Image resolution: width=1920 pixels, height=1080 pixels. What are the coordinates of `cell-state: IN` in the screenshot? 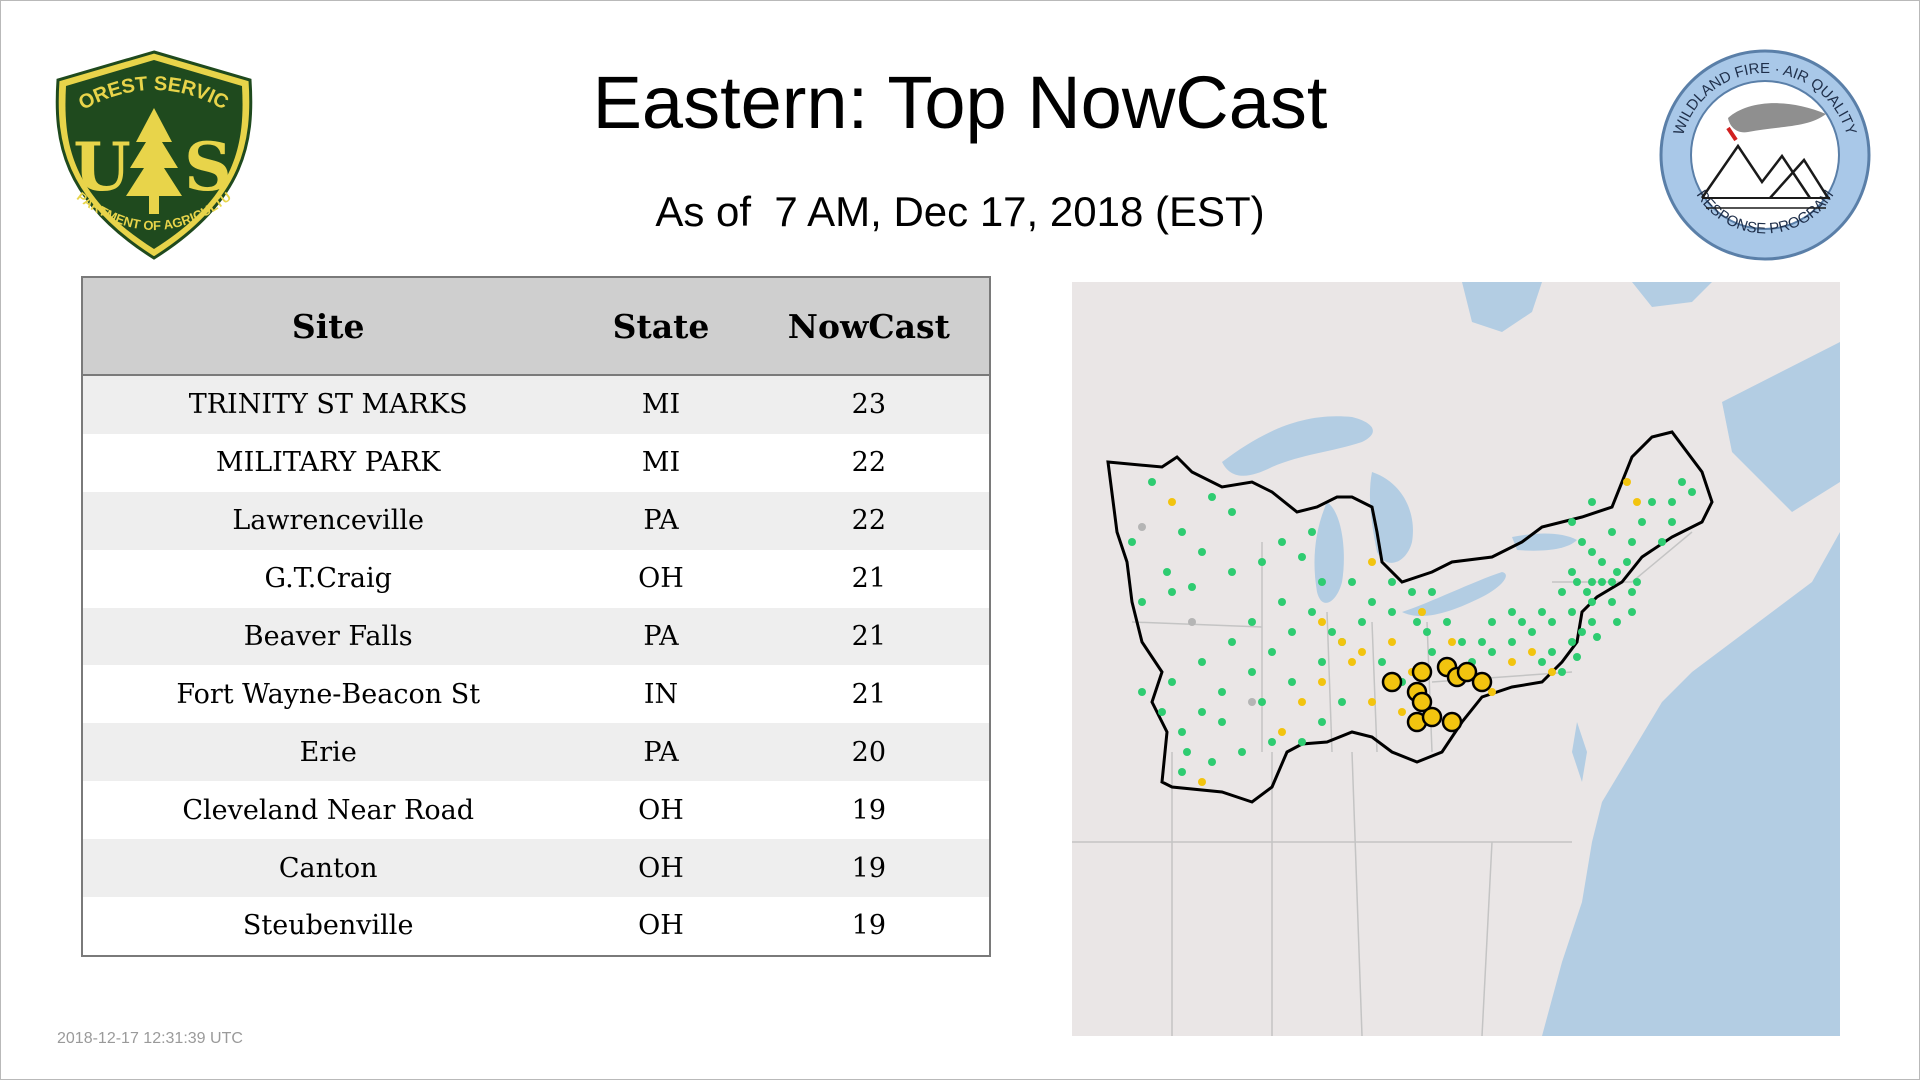 It's located at (661, 694).